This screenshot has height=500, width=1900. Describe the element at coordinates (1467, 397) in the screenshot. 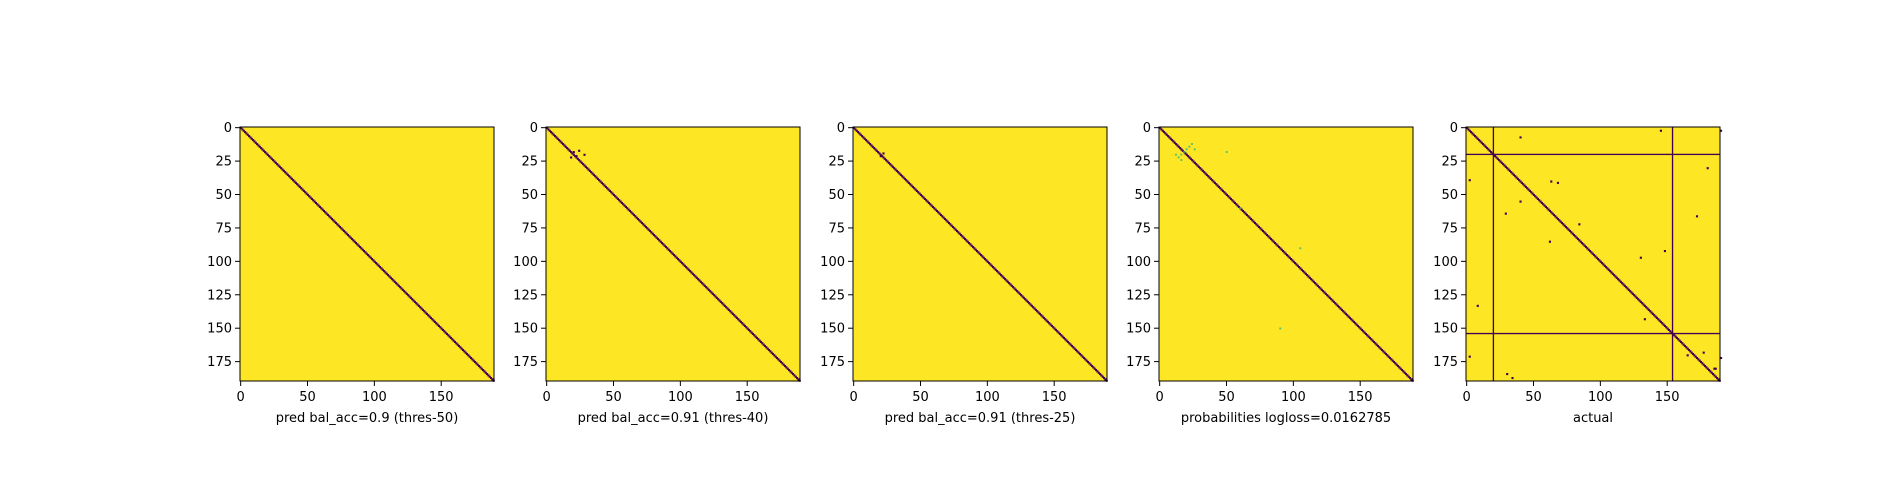

I see `x-tick-label: 0` at that location.